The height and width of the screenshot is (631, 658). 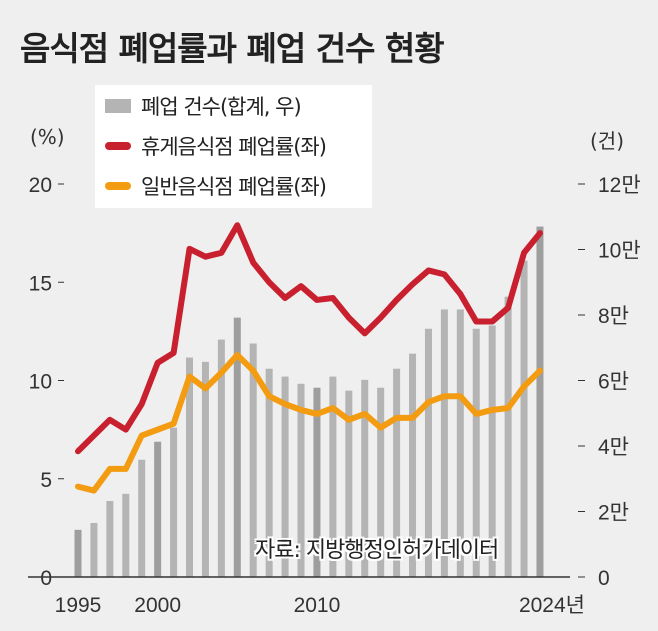 I want to click on legend-label: 일반음식점 폐업률(좌), so click(x=234, y=187).